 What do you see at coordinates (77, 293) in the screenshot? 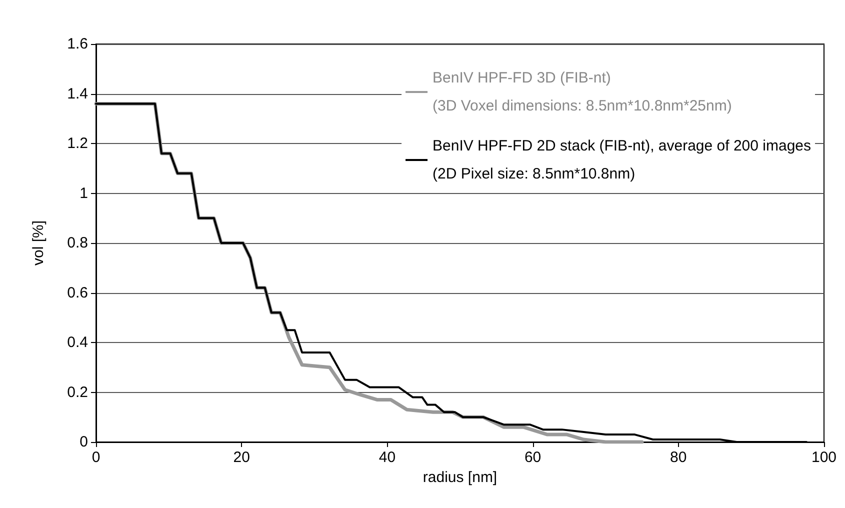
I see `y-tick-label: 0.6` at bounding box center [77, 293].